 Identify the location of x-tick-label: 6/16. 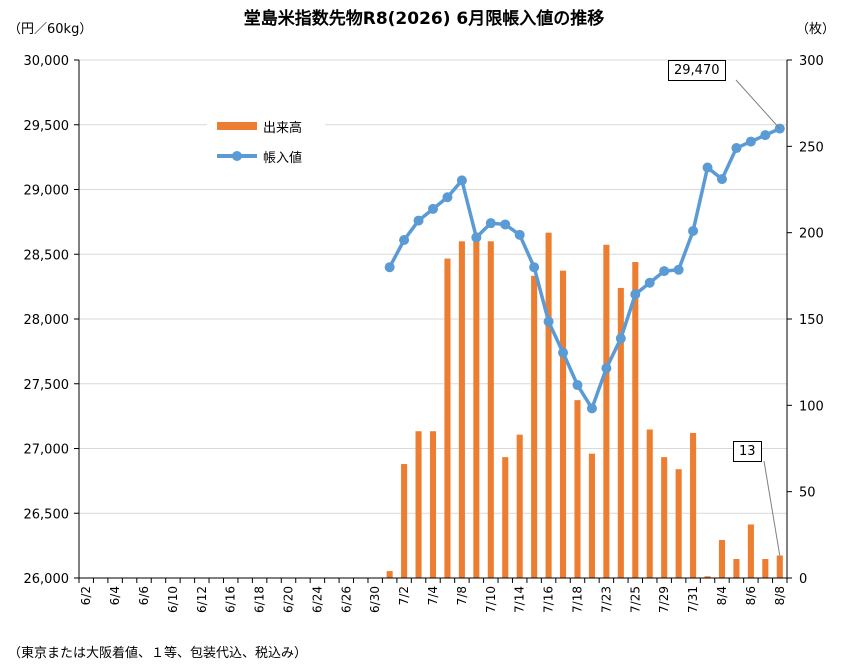
(231, 599).